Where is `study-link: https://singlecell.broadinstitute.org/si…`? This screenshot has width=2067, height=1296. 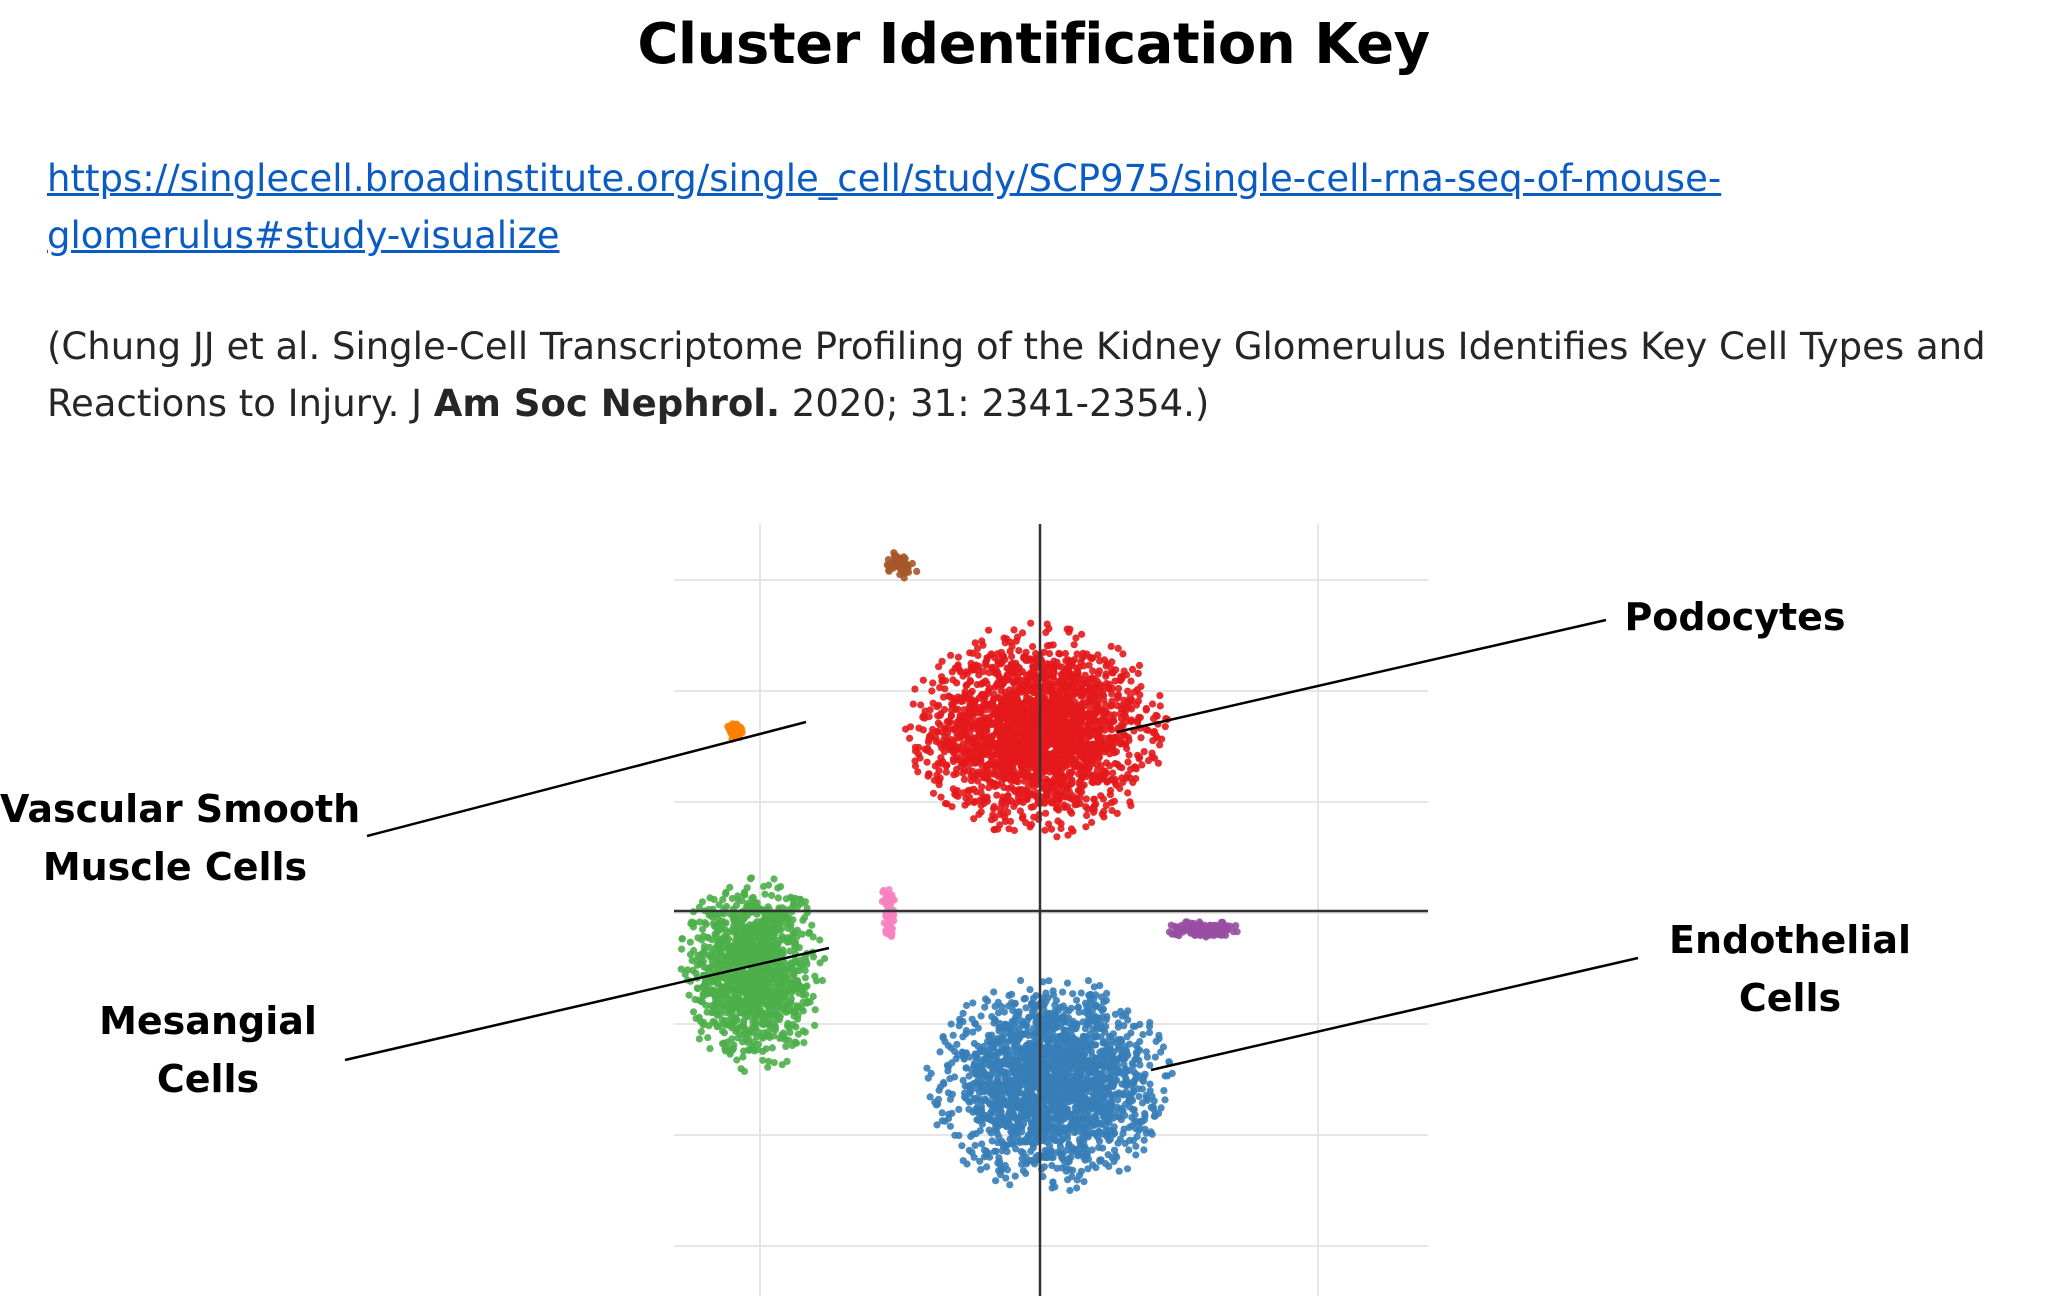 study-link: https://singlecell.broadinstitute.org/si… is located at coordinates (997, 207).